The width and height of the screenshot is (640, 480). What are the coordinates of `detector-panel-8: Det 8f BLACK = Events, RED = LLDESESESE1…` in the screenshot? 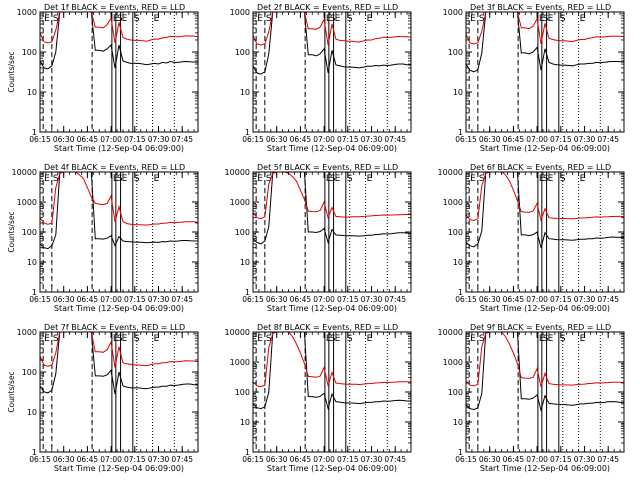 It's located at (318, 398).